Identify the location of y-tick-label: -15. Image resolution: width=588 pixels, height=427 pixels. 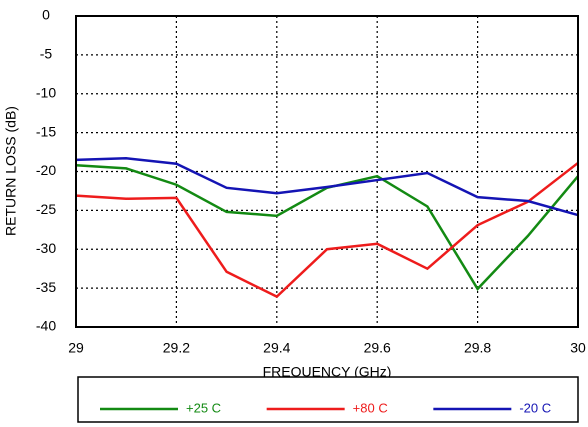
(46, 131).